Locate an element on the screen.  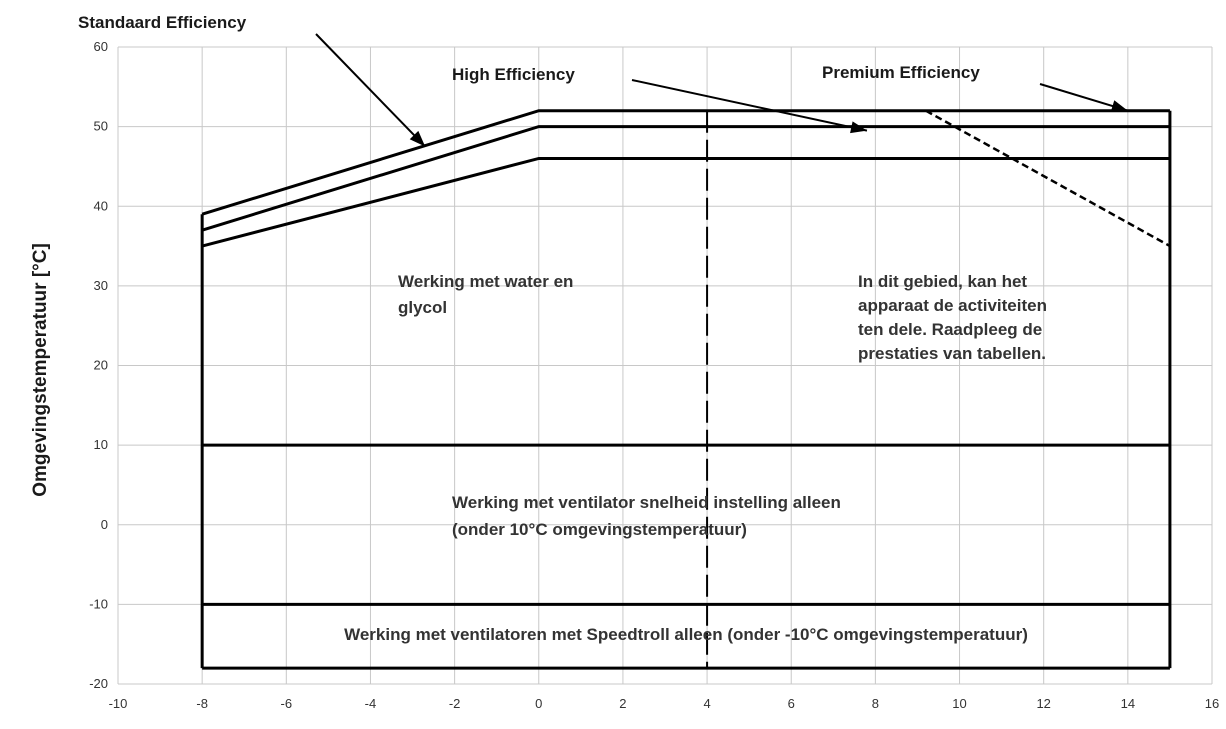
x-tick-label: 2 is located at coordinates (622, 703).